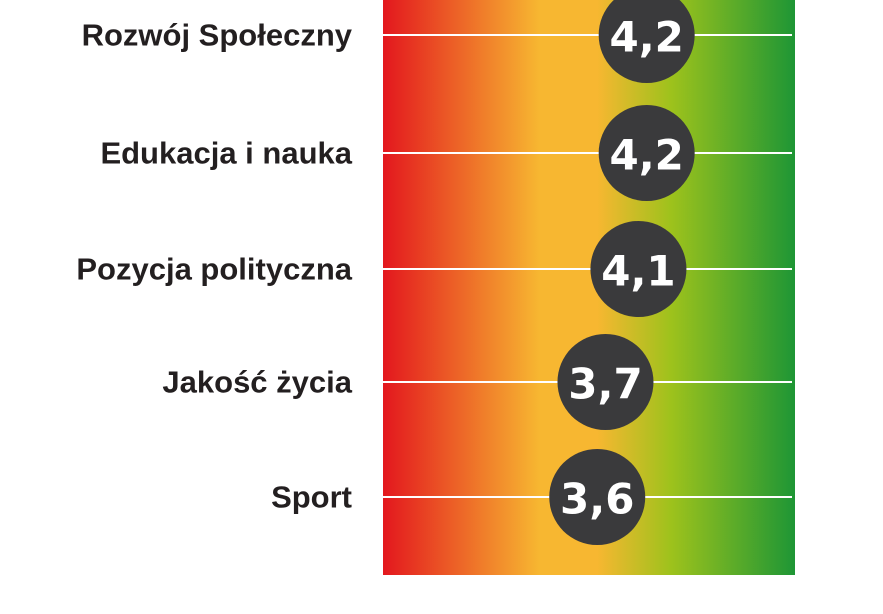 The height and width of the screenshot is (614, 883). I want to click on category-label: Rozwój Społeczny, so click(217, 35).